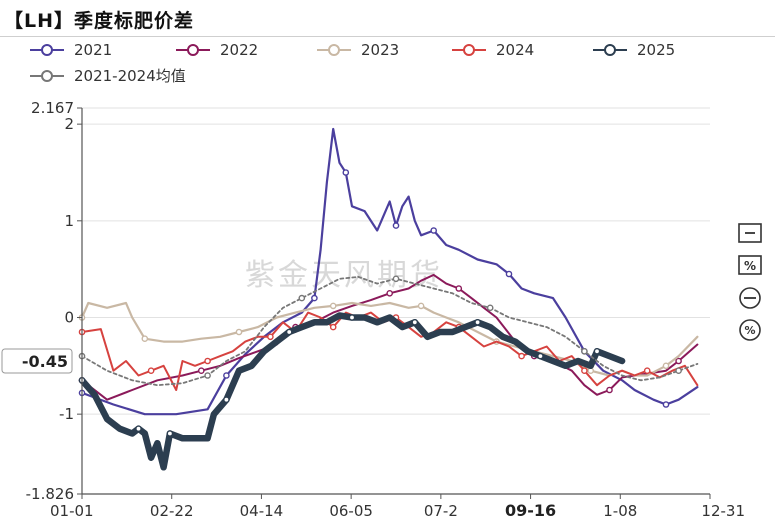 This screenshot has height=520, width=775. I want to click on current-value-label: -0.45, so click(37, 361).